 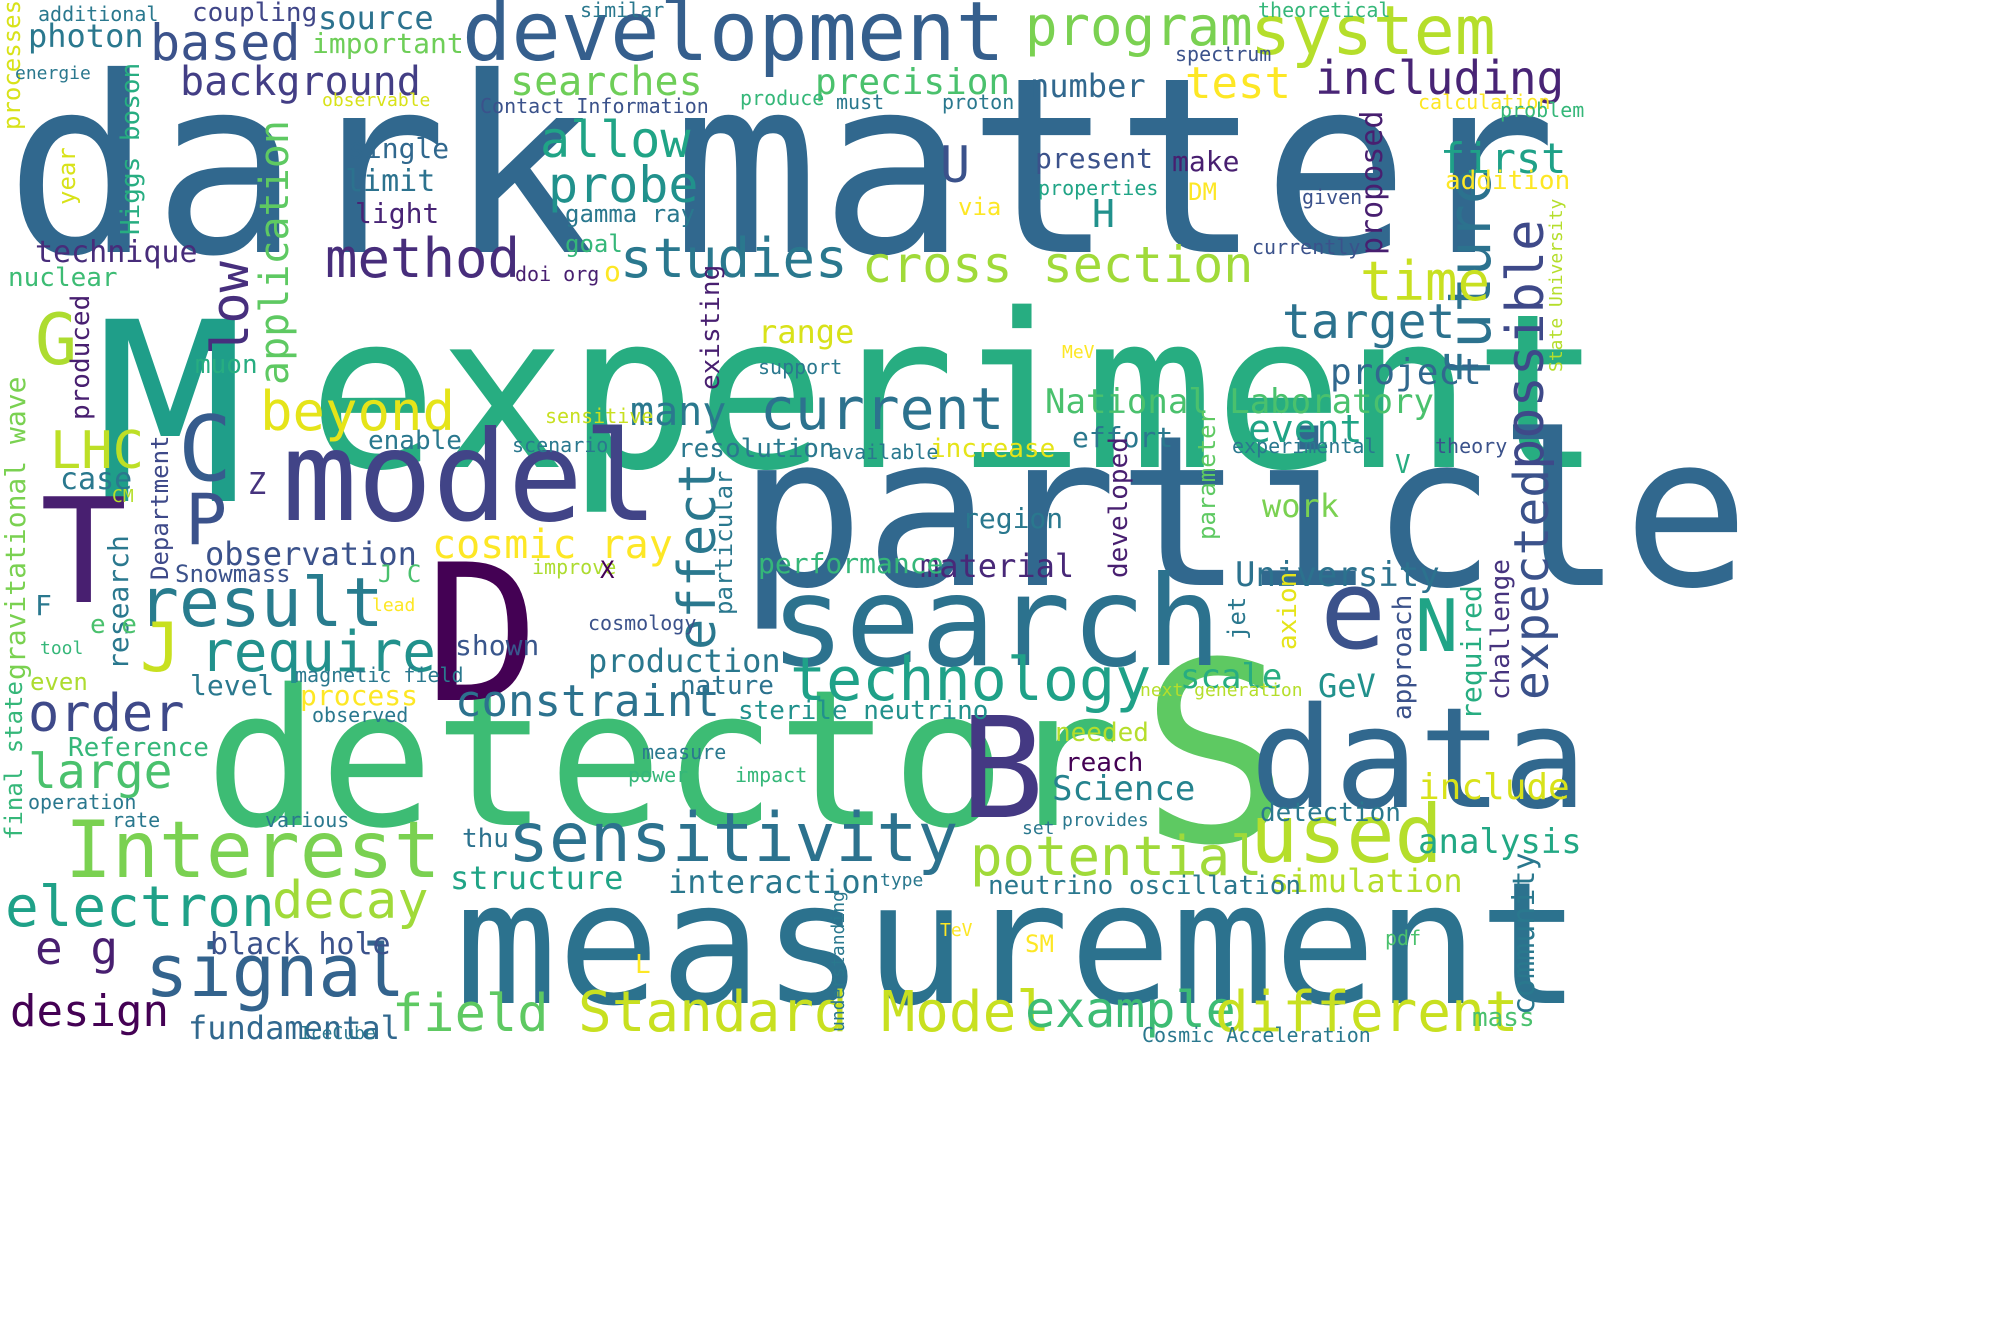 I want to click on word-currently: currently, so click(x=1306, y=247).